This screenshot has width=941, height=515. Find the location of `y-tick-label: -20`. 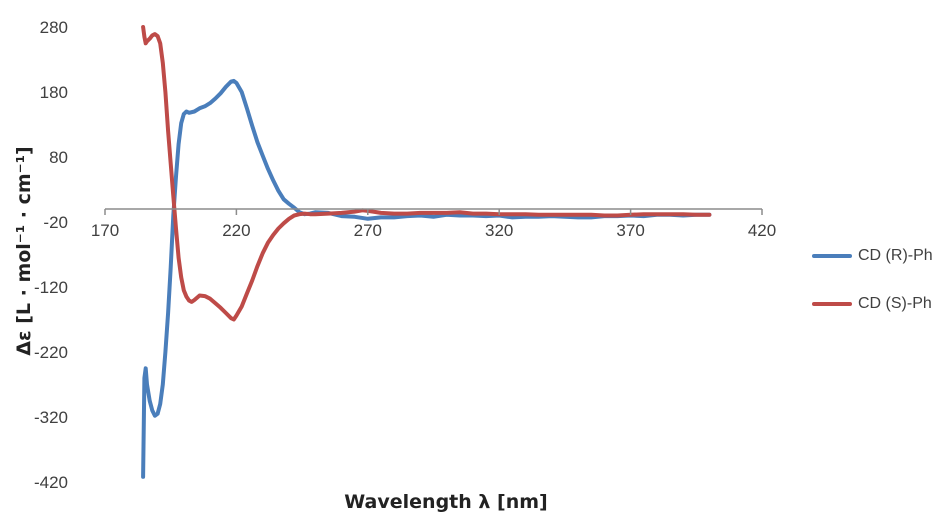

y-tick-label: -20 is located at coordinates (55, 222).